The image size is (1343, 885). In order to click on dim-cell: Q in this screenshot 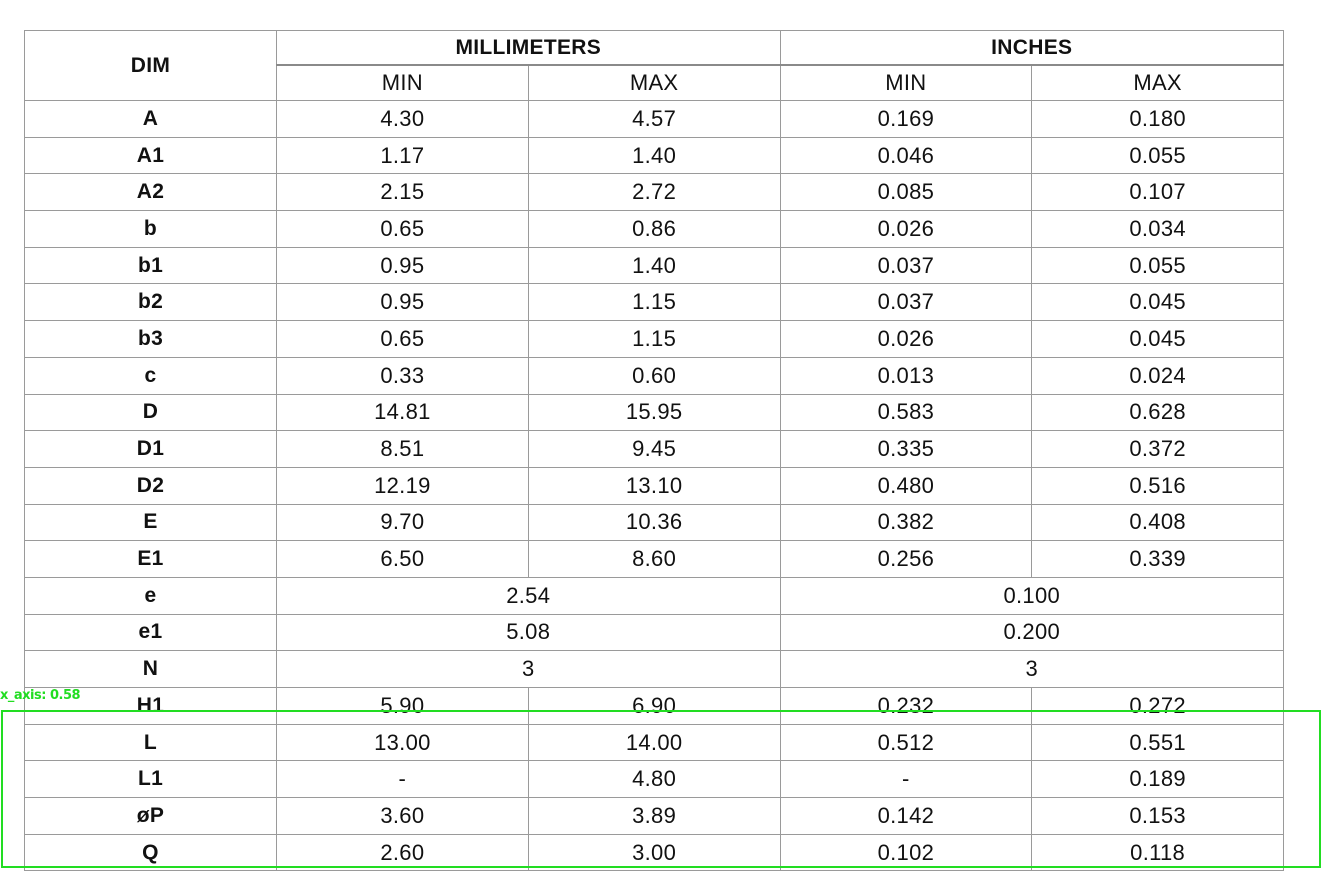, I will do `click(150, 852)`.